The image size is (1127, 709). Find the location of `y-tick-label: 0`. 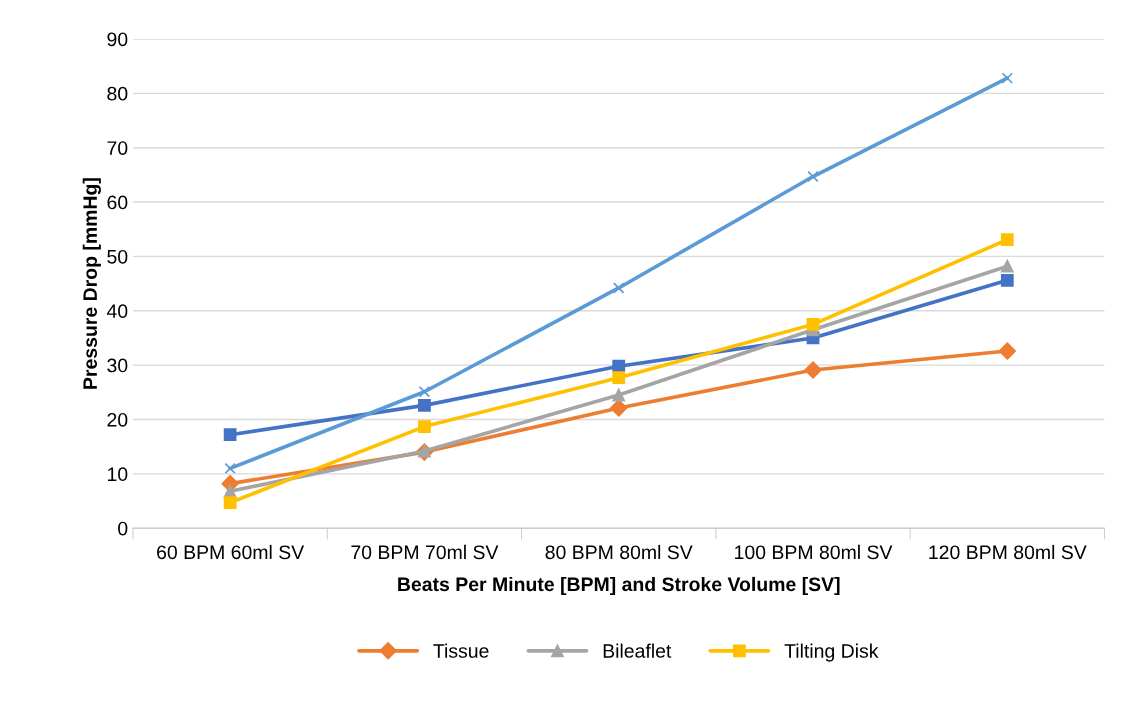

y-tick-label: 0 is located at coordinates (123, 528).